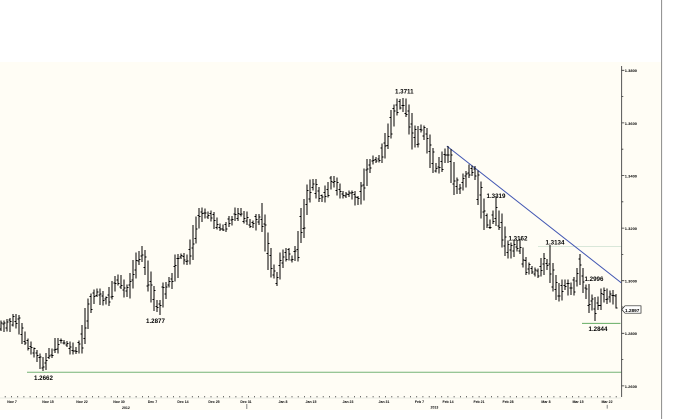  What do you see at coordinates (152, 402) in the screenshot?
I see `svg-text: Dec 7` at bounding box center [152, 402].